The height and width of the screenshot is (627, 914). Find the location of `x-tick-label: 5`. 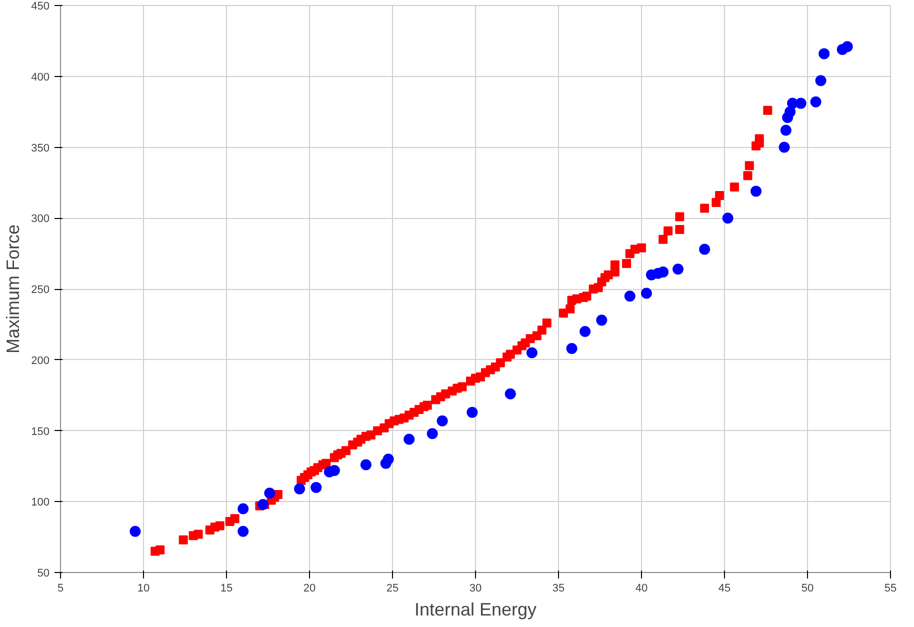

x-tick-label: 5 is located at coordinates (60, 588).